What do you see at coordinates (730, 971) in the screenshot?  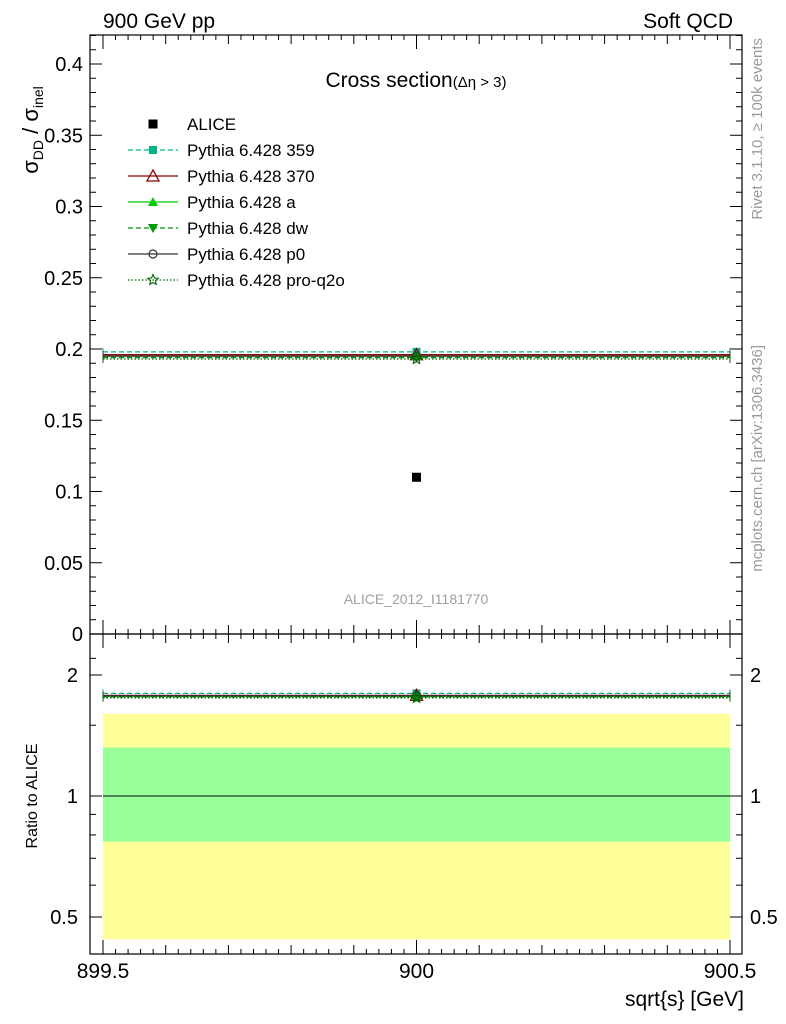 I see `x-tick-label: 900.5` at bounding box center [730, 971].